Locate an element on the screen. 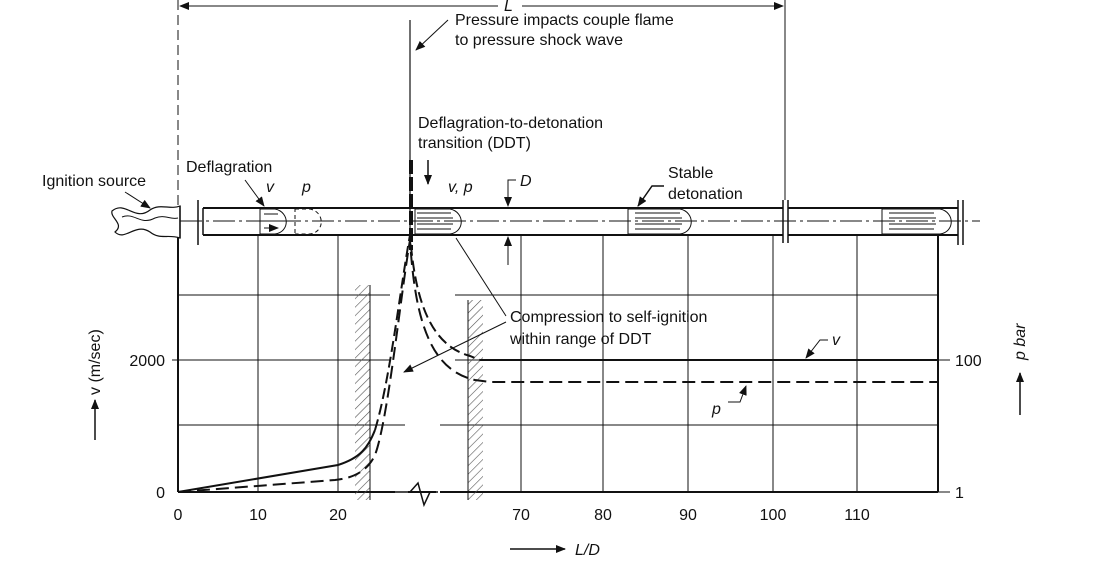 This screenshot has height=563, width=1104. x-tick-90: 90 is located at coordinates (688, 515).